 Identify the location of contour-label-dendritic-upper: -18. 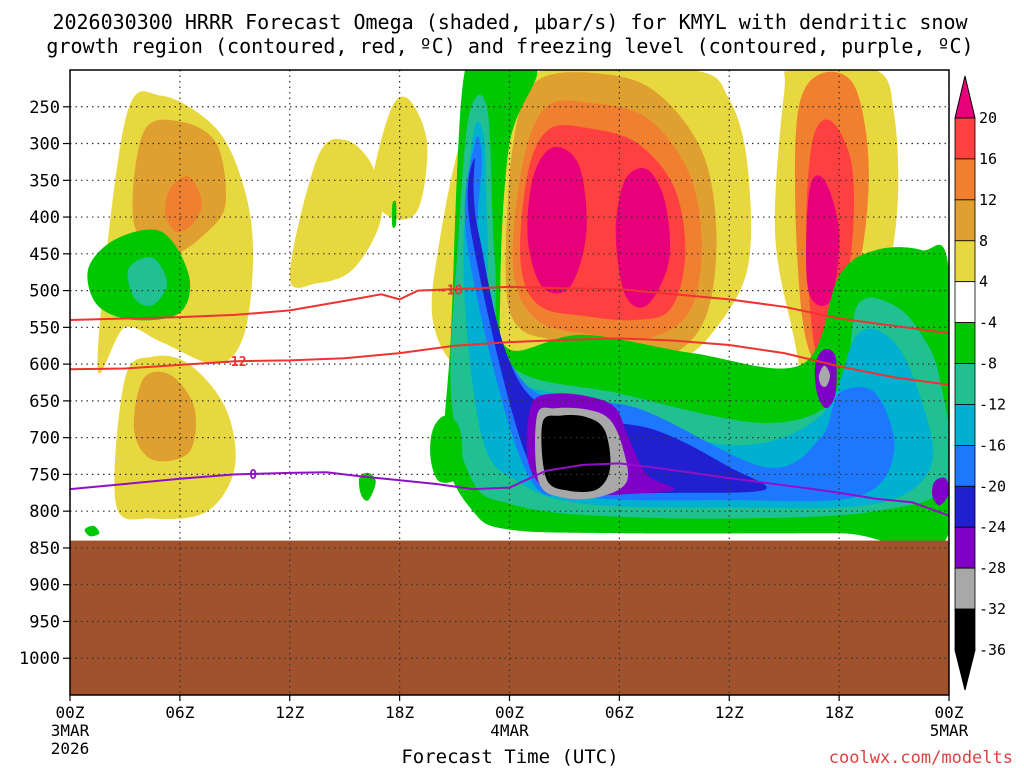
(451, 290).